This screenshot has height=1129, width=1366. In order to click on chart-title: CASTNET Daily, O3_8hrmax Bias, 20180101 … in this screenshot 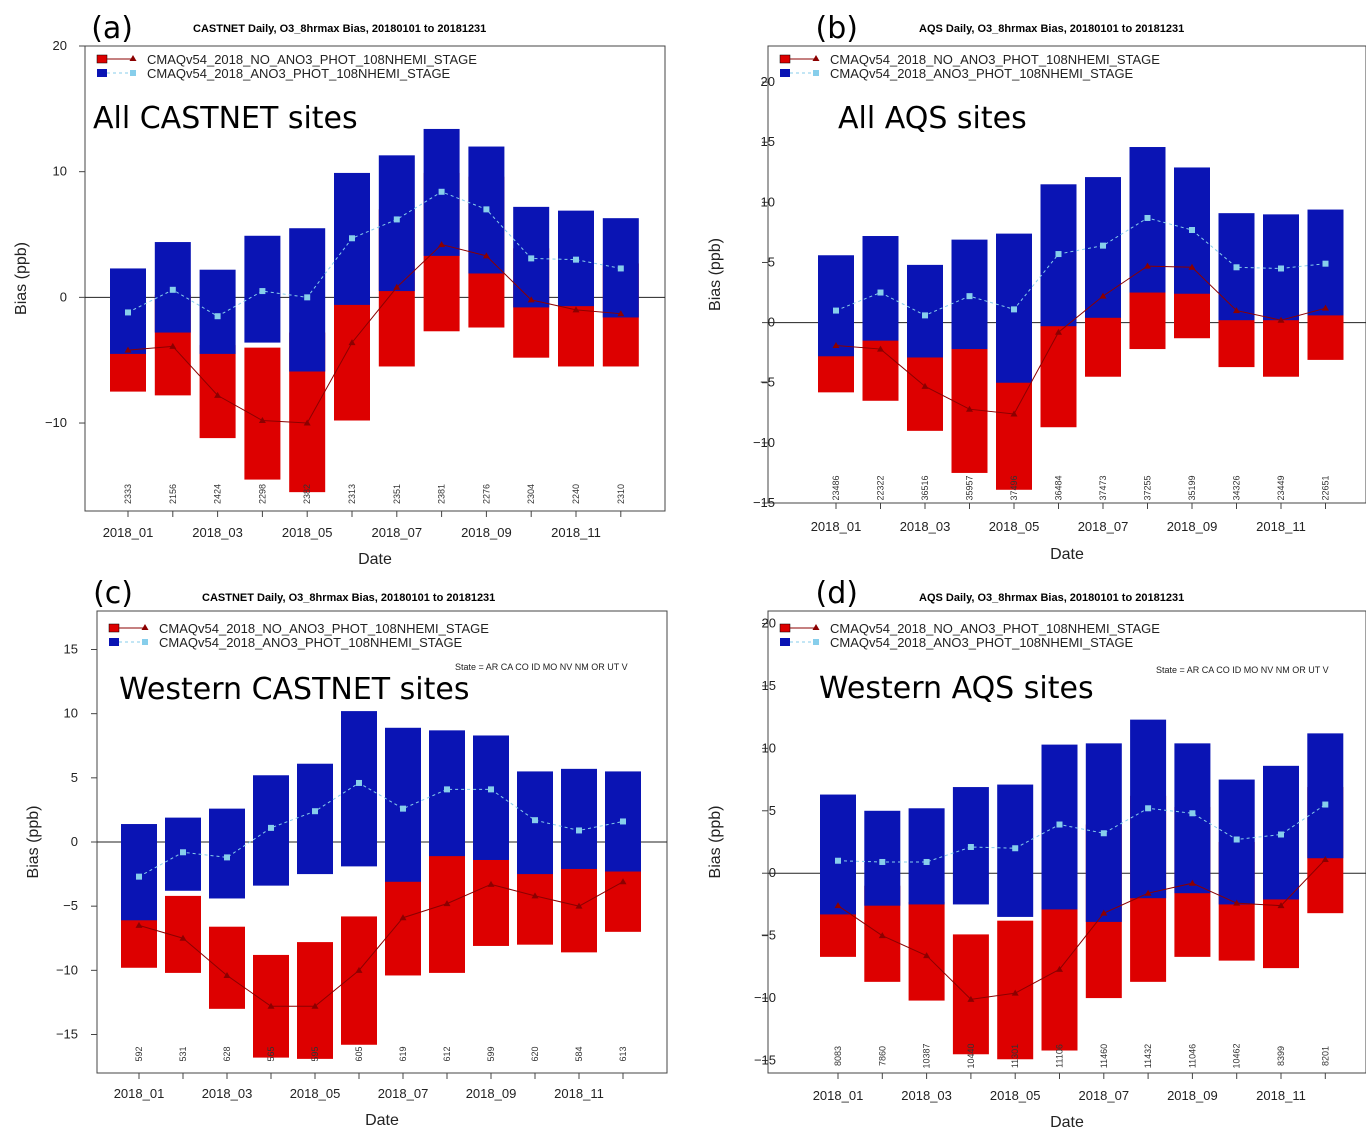, I will do `click(339, 29)`.